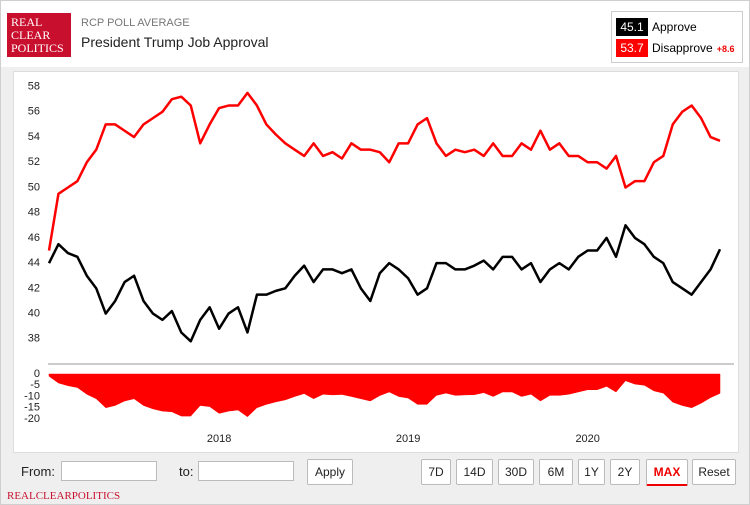  What do you see at coordinates (34, 263) in the screenshot?
I see `y-tick-label: 44` at bounding box center [34, 263].